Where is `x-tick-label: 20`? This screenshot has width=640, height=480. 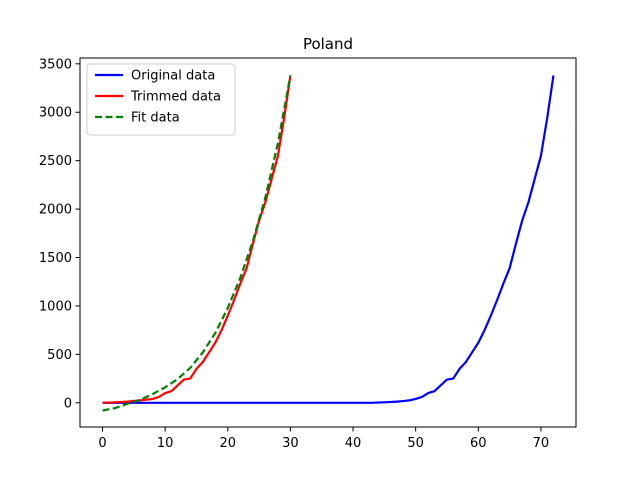
x-tick-label: 20 is located at coordinates (228, 443).